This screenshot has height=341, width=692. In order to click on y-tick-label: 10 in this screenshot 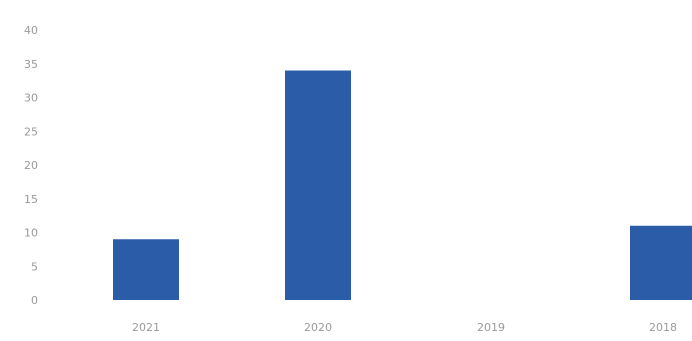, I will do `click(31, 233)`.